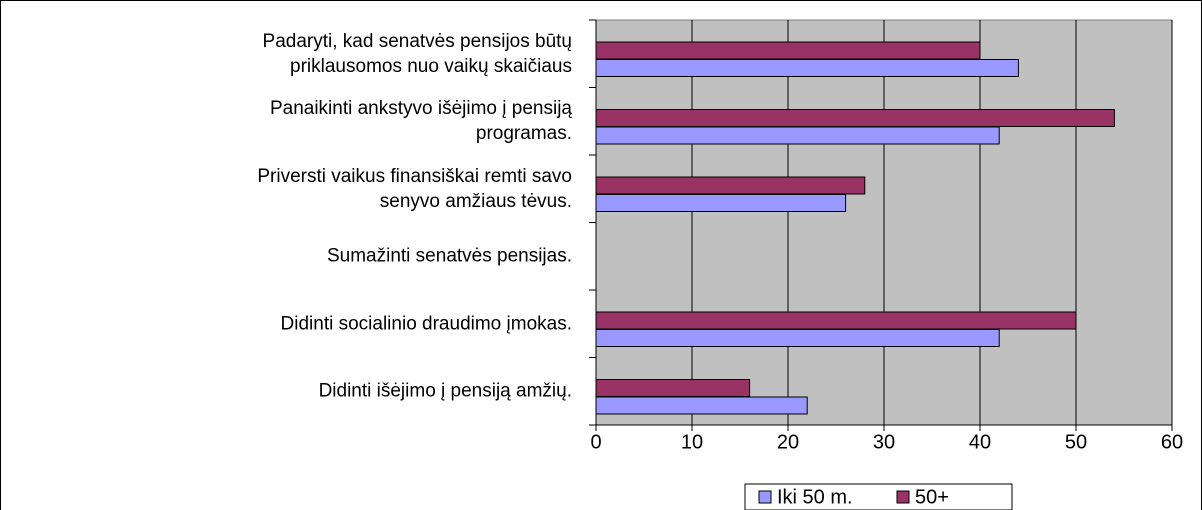 Image resolution: width=1202 pixels, height=510 pixels. What do you see at coordinates (445, 391) in the screenshot?
I see `y-tick-label: Didinti išėjimo į pensiją amžių.` at bounding box center [445, 391].